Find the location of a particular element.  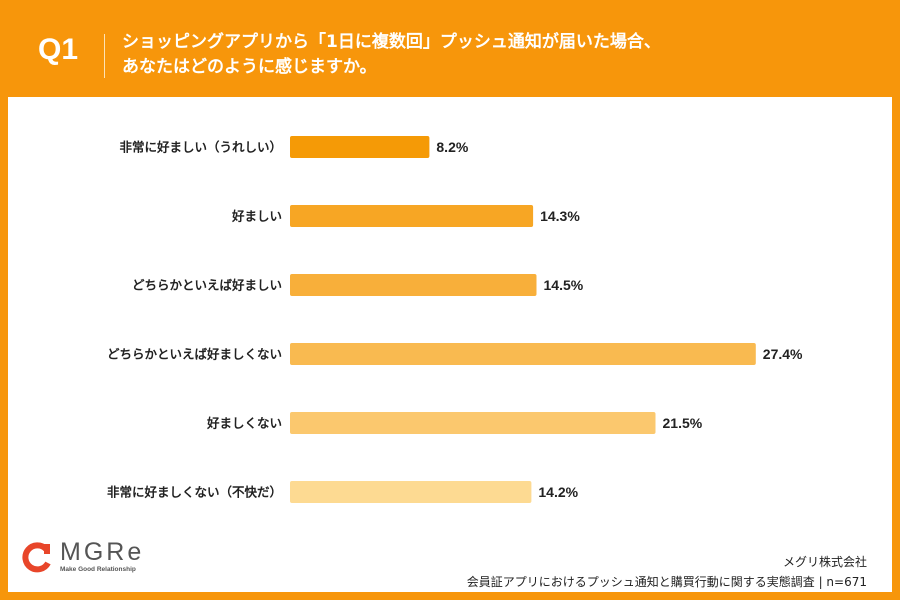

title-line-2: あなたはどのように感じますか。 is located at coordinates (249, 67).